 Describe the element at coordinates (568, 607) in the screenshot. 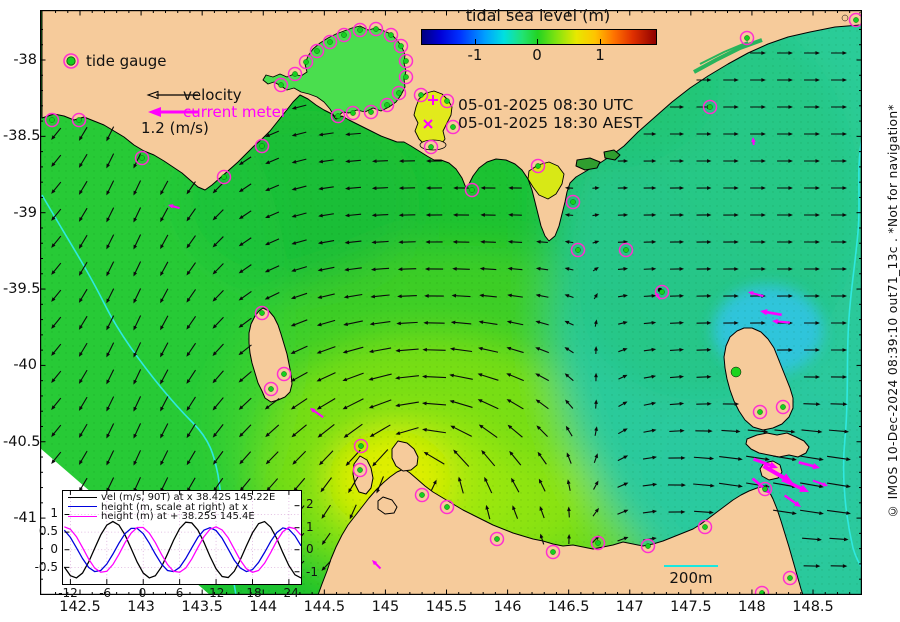

I see `x-axis-tick-label: 146.5` at that location.